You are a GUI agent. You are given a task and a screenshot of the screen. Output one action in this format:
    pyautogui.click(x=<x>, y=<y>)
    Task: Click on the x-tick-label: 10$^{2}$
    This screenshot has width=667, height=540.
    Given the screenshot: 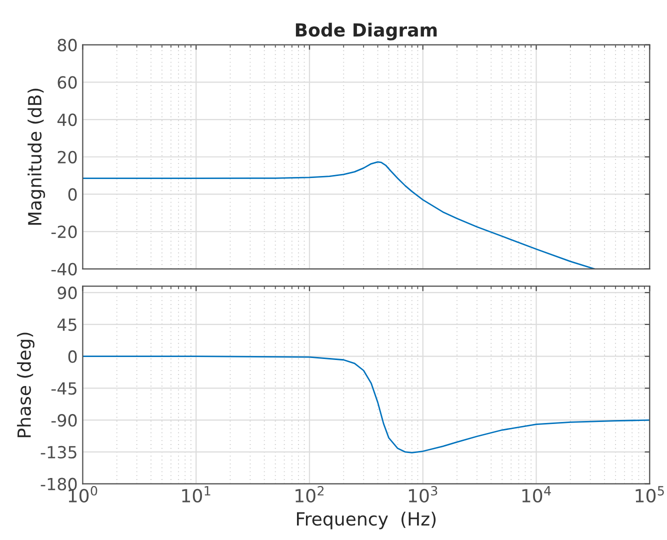 What is the action you would take?
    pyautogui.click(x=310, y=494)
    